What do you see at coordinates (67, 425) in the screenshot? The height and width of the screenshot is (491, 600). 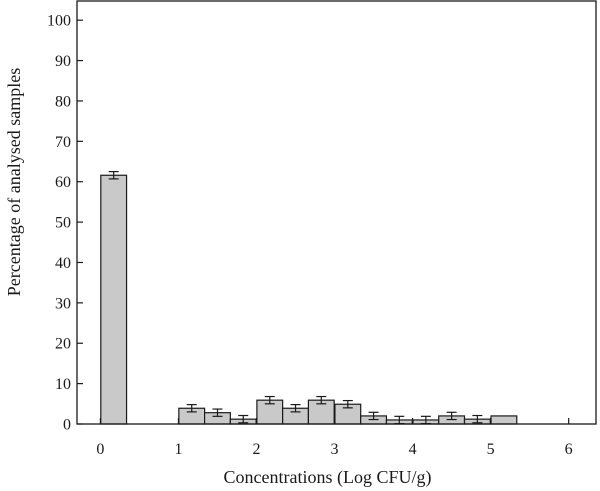 I see `y-tick-label: 0` at bounding box center [67, 425].